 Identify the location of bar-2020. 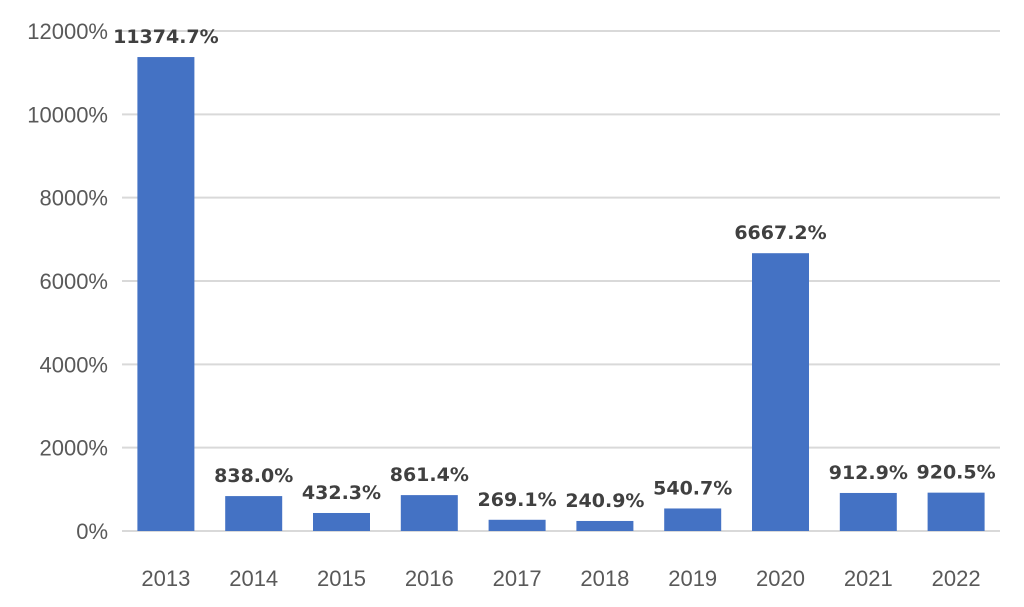
(780, 392).